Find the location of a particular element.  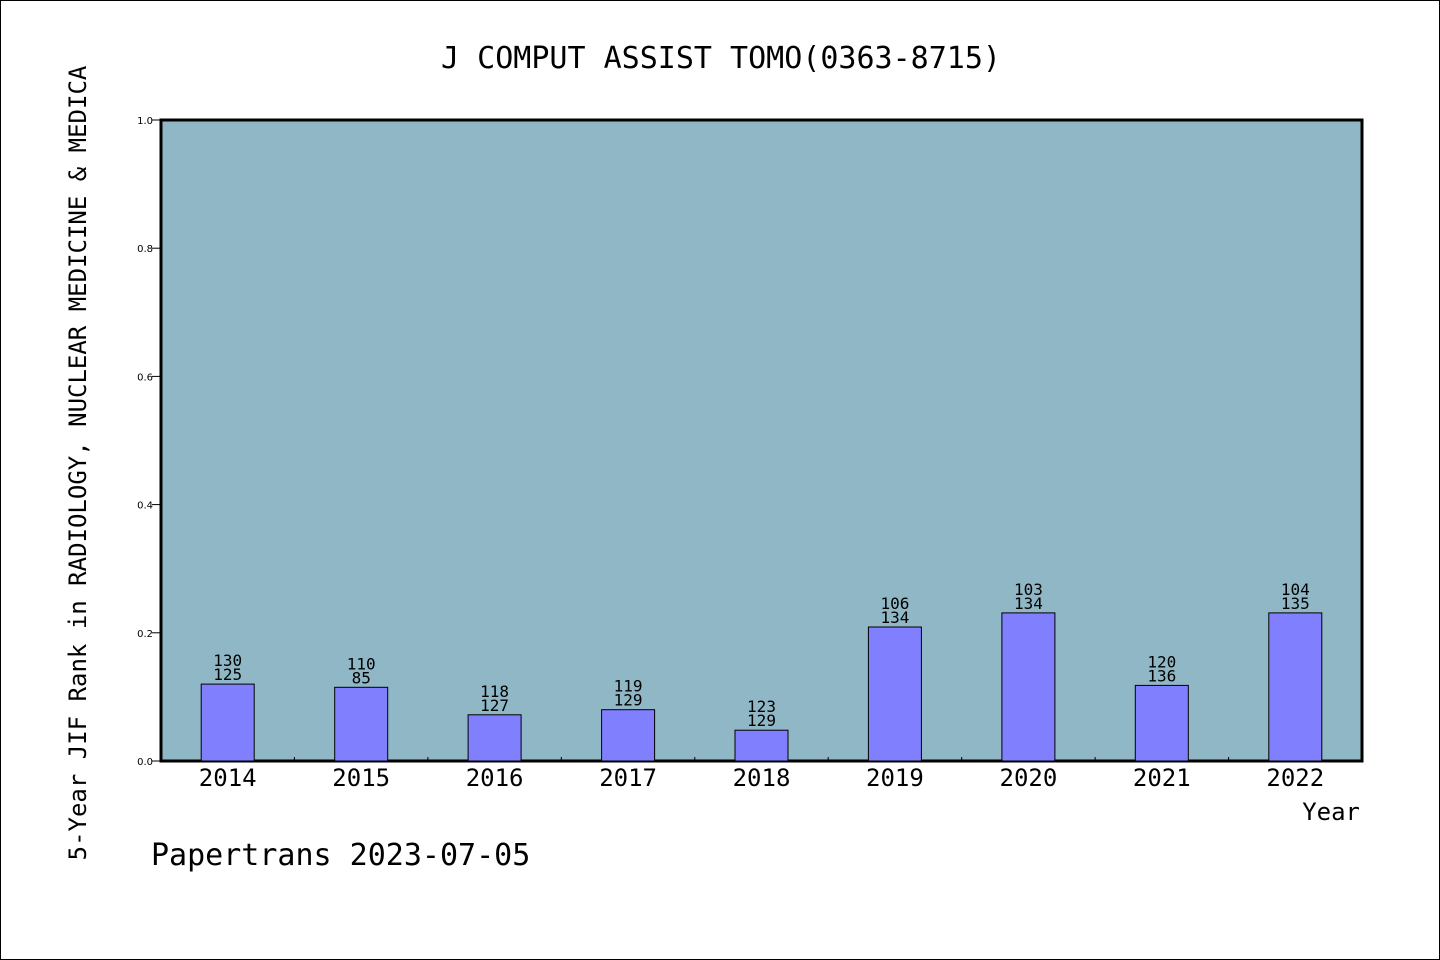

bar-label-bottom-2016: 127 is located at coordinates (494, 705).